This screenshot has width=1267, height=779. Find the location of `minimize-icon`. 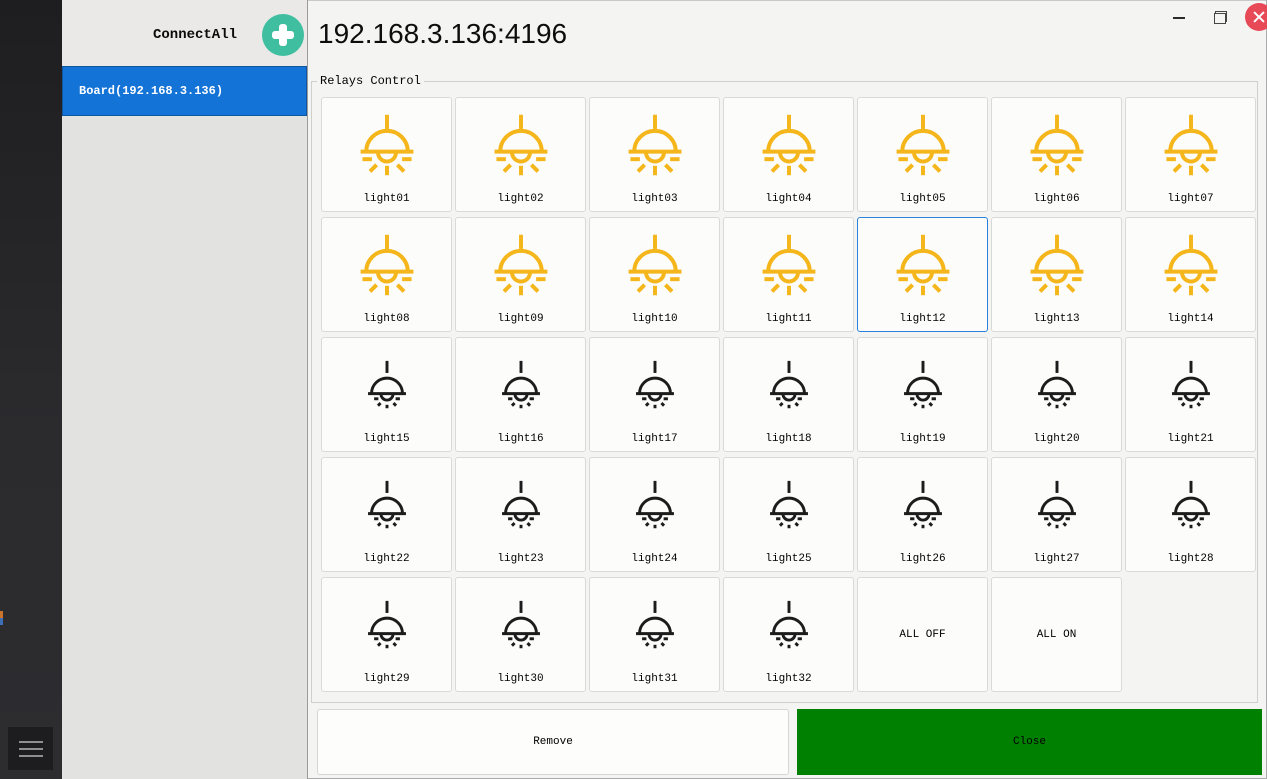

minimize-icon is located at coordinates (1179, 18).